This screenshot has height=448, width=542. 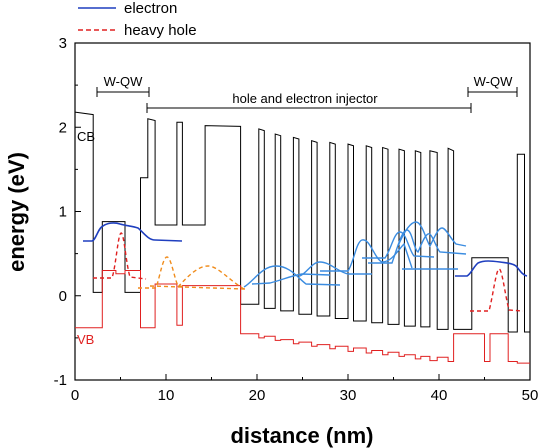 What do you see at coordinates (492, 92) in the screenshot?
I see `qw-right-bracket` at bounding box center [492, 92].